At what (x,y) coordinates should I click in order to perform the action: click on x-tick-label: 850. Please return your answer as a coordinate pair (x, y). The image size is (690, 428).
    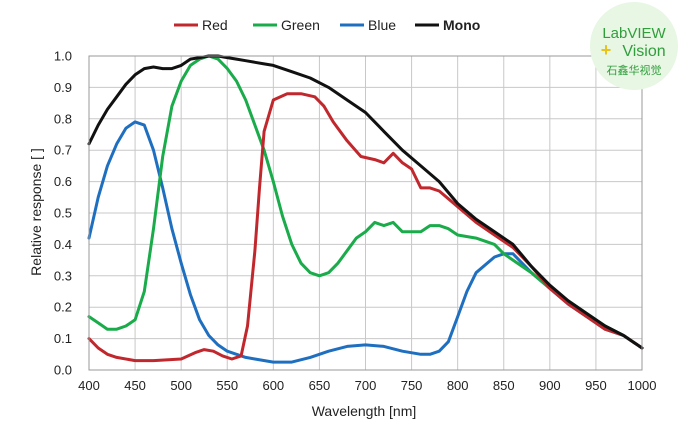
    Looking at the image, I should click on (504, 385).